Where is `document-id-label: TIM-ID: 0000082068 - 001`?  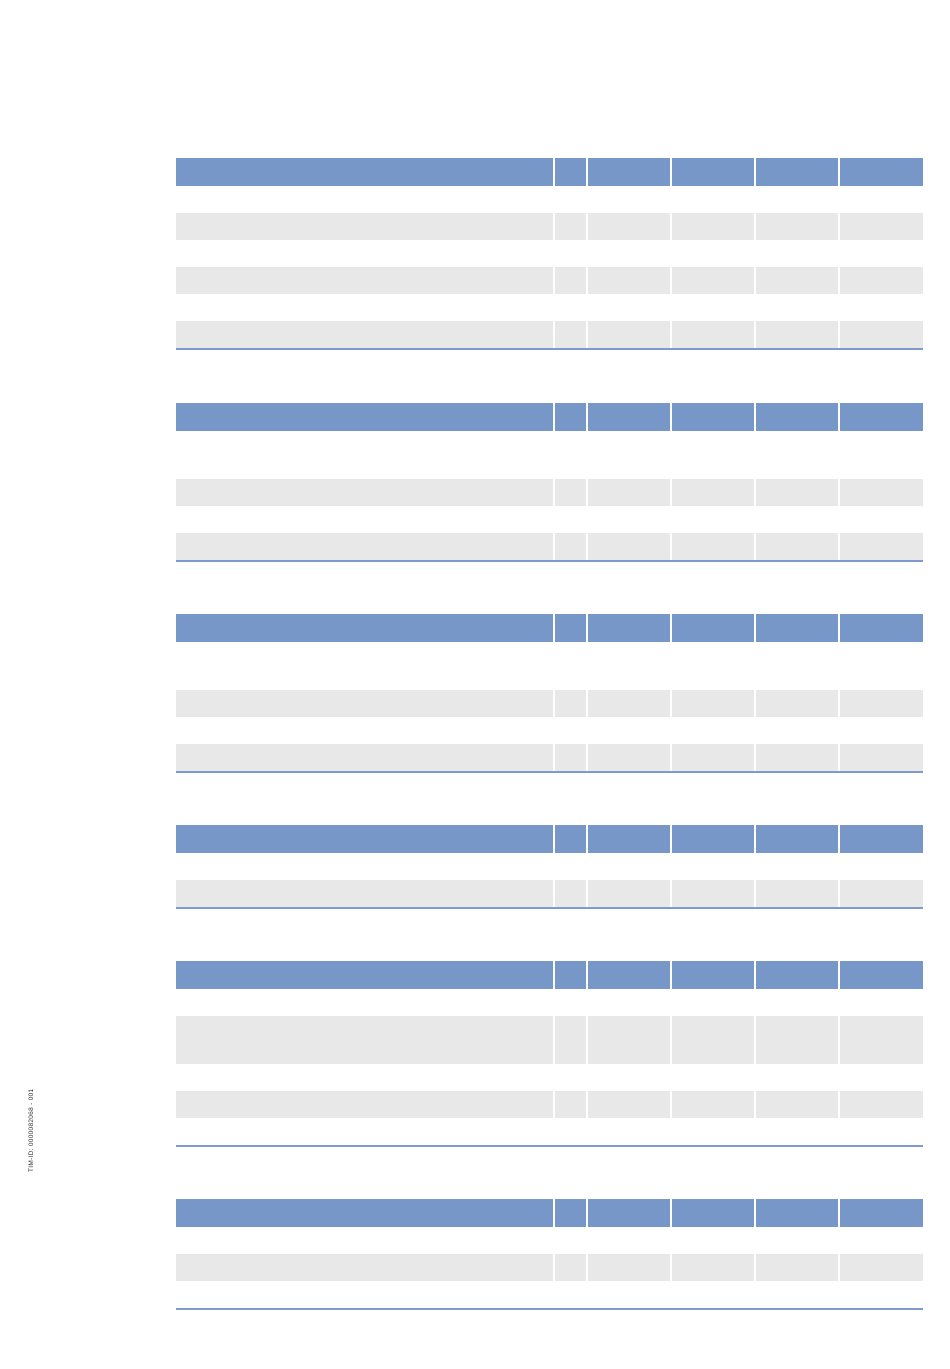 document-id-label: TIM-ID: 0000082068 - 001 is located at coordinates (31, 1130).